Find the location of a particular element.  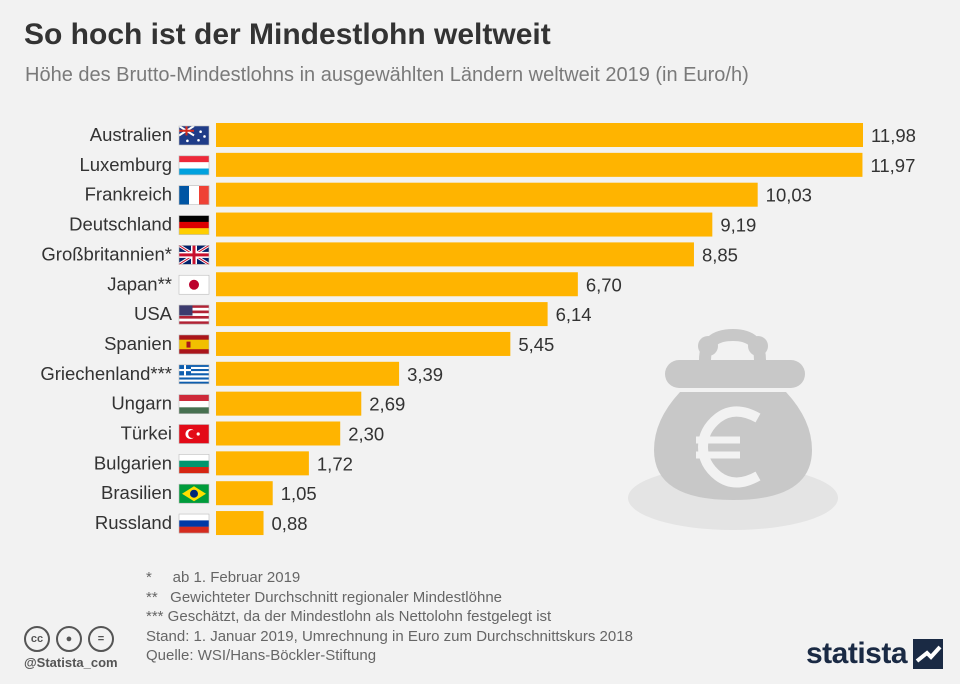

flag-turkey-icon is located at coordinates (194, 434).